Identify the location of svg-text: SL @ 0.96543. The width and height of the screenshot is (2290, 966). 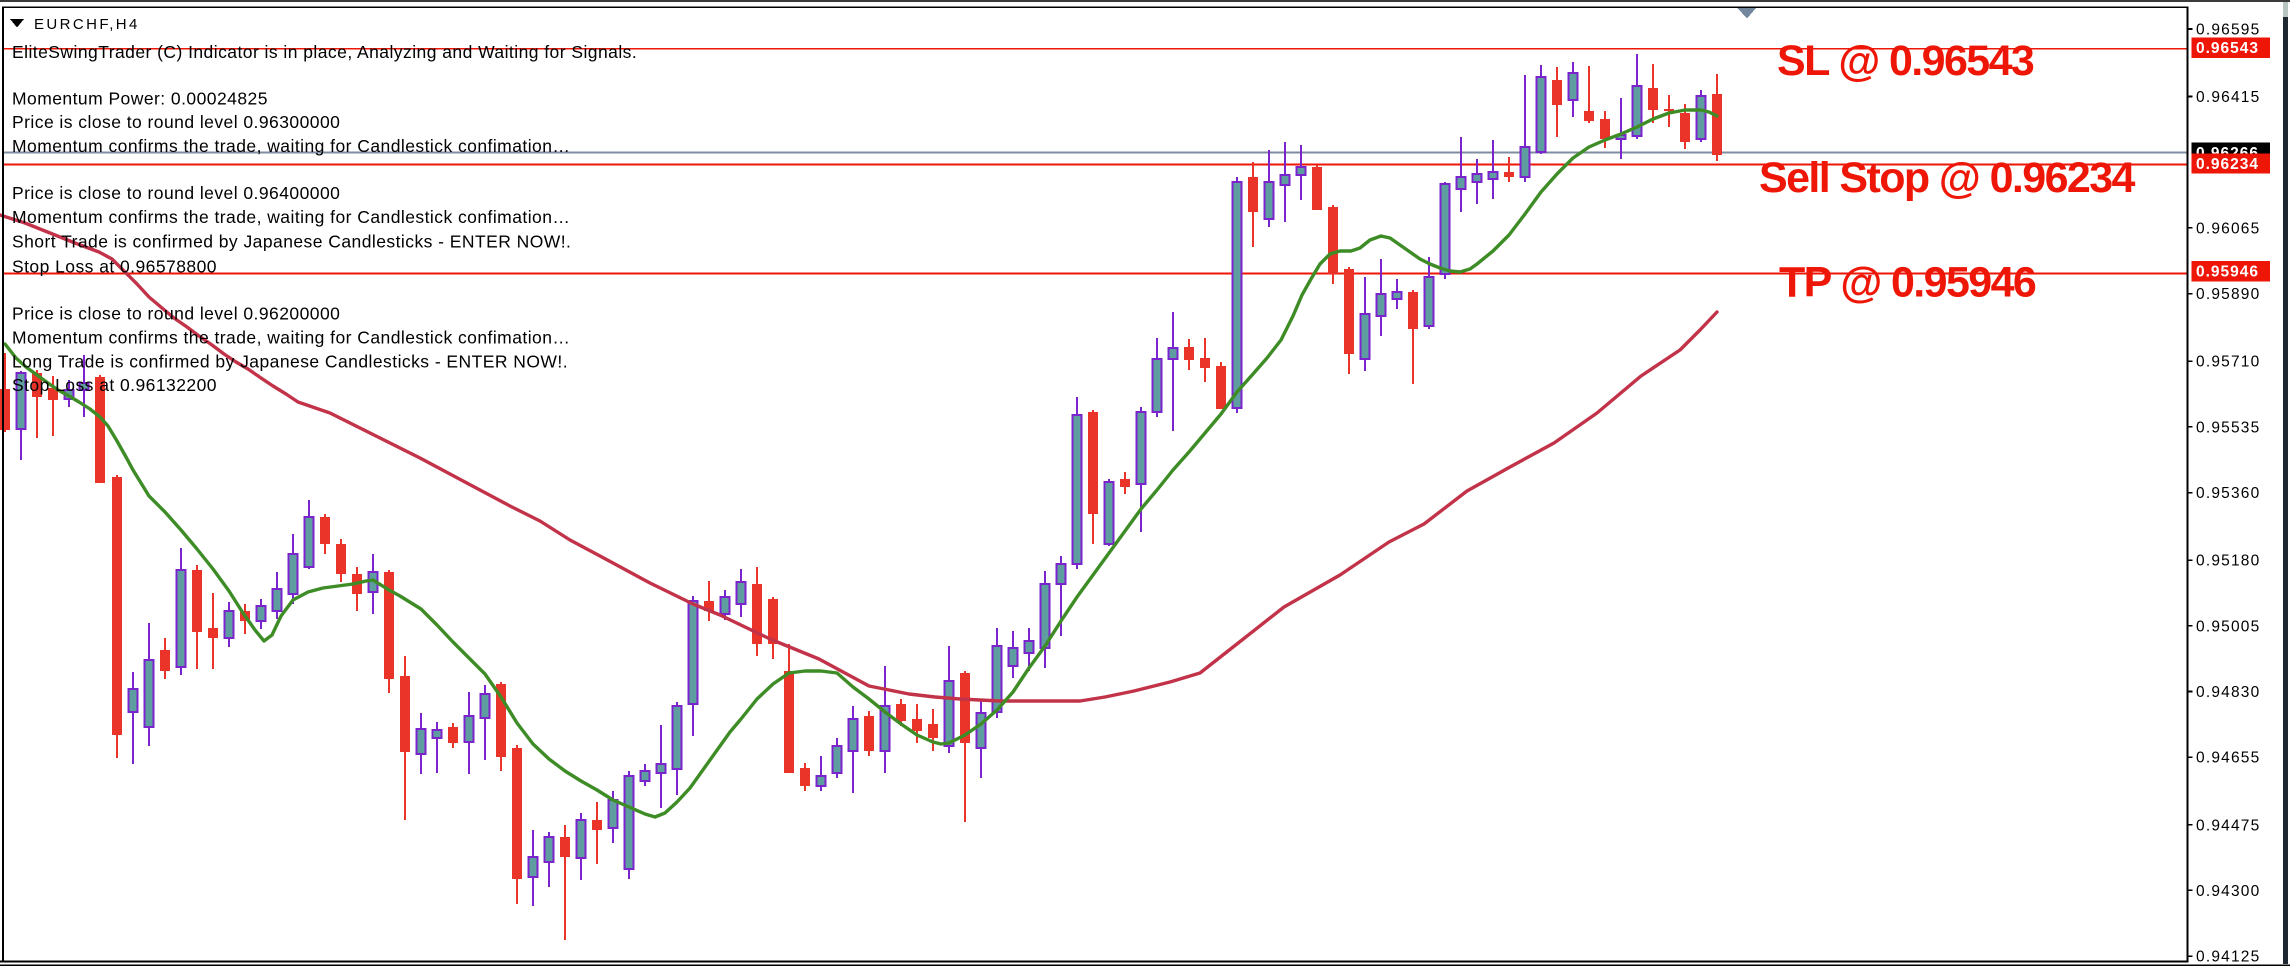
(1905, 61).